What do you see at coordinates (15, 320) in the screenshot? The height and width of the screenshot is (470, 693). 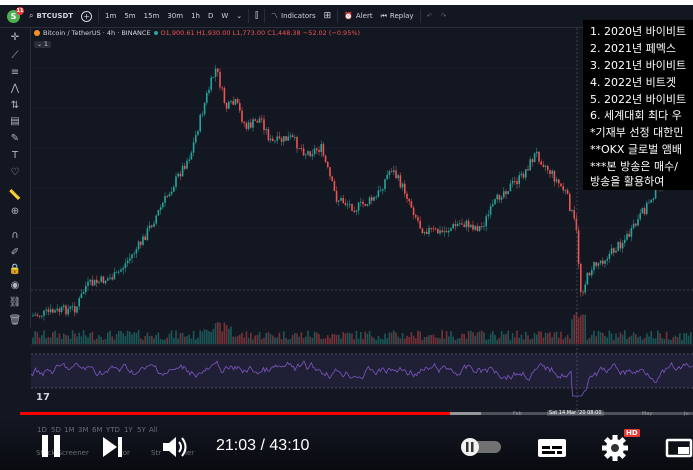 I see `trash-icon: 🗑` at bounding box center [15, 320].